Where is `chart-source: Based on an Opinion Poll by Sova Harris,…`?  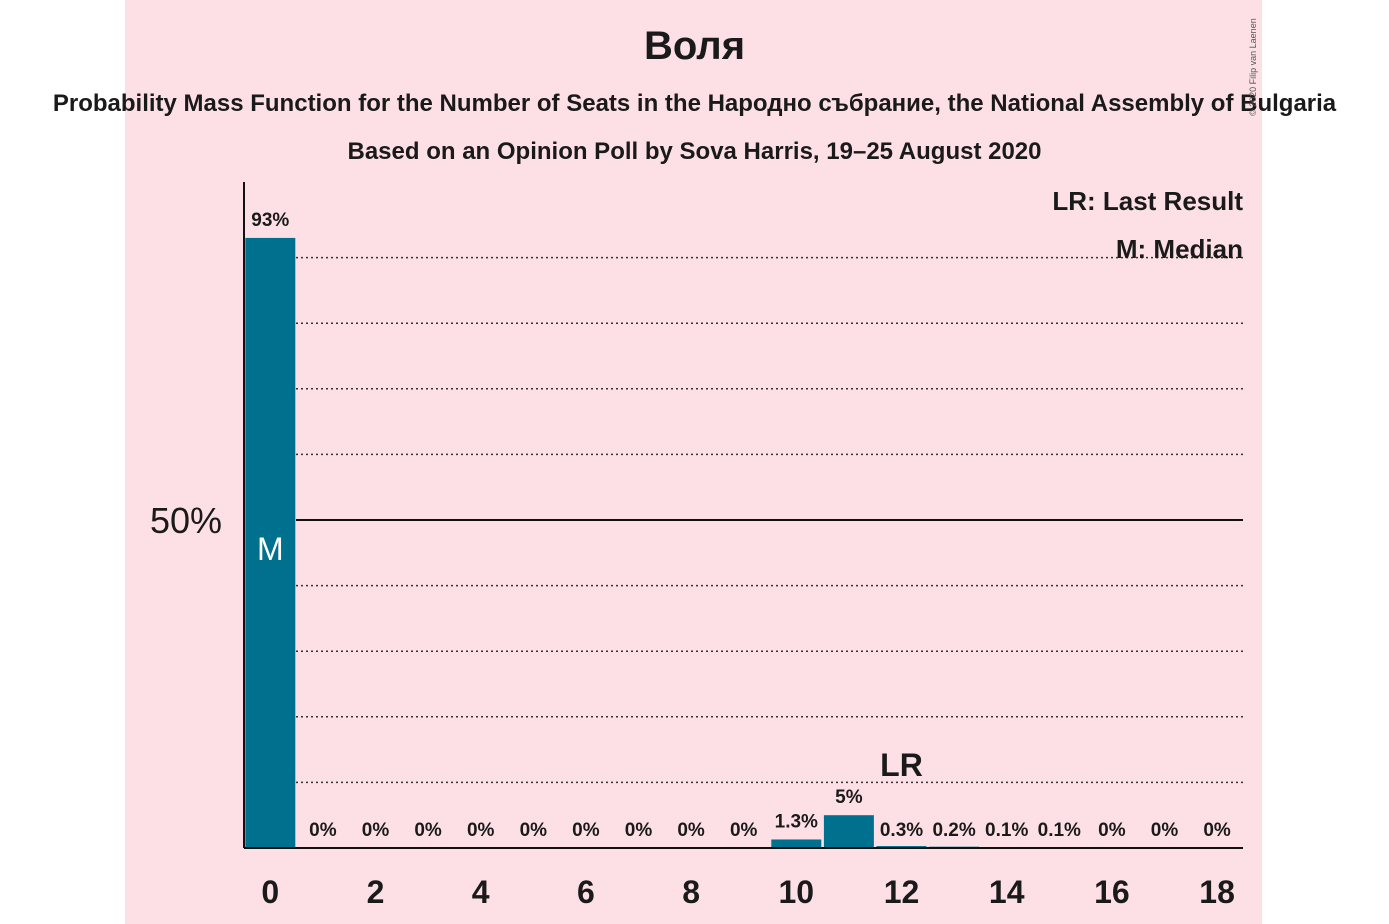 chart-source: Based on an Opinion Poll by Sova Harris,… is located at coordinates (694, 151).